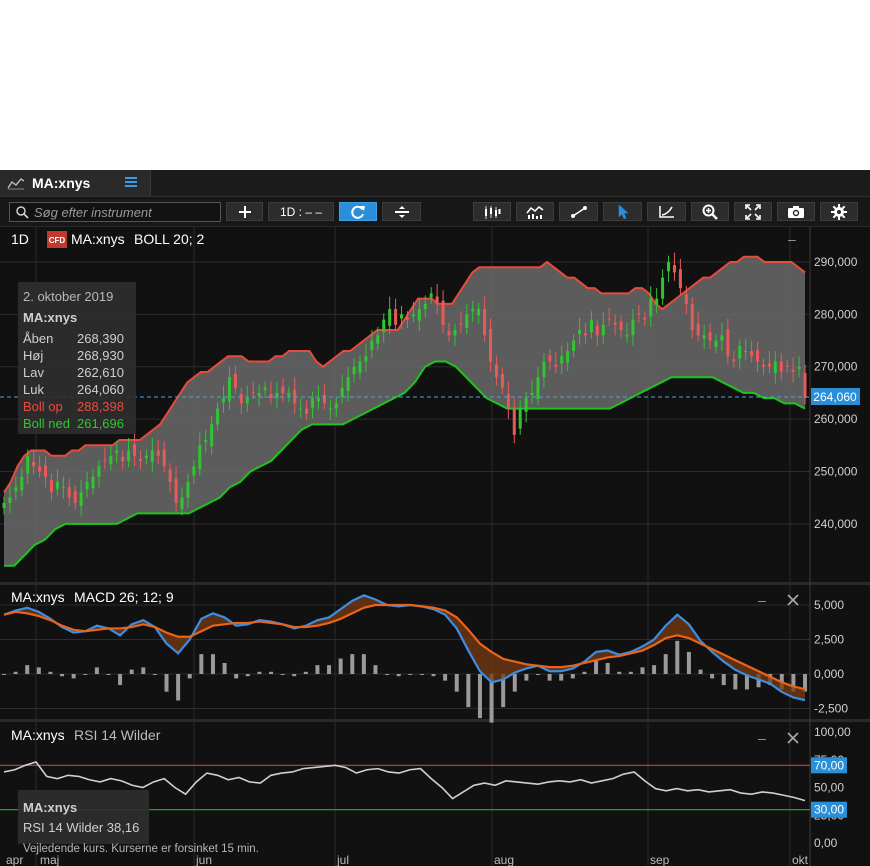 The image size is (870, 866). I want to click on refresh-icon, so click(358, 212).